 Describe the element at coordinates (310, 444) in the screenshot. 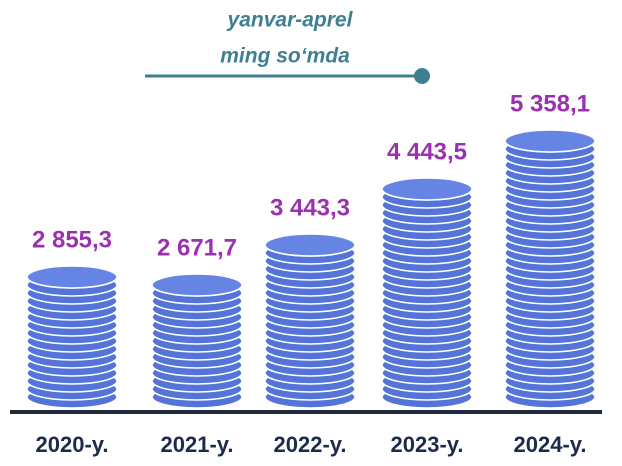

I see `x-tick-label: 2022-y.` at that location.